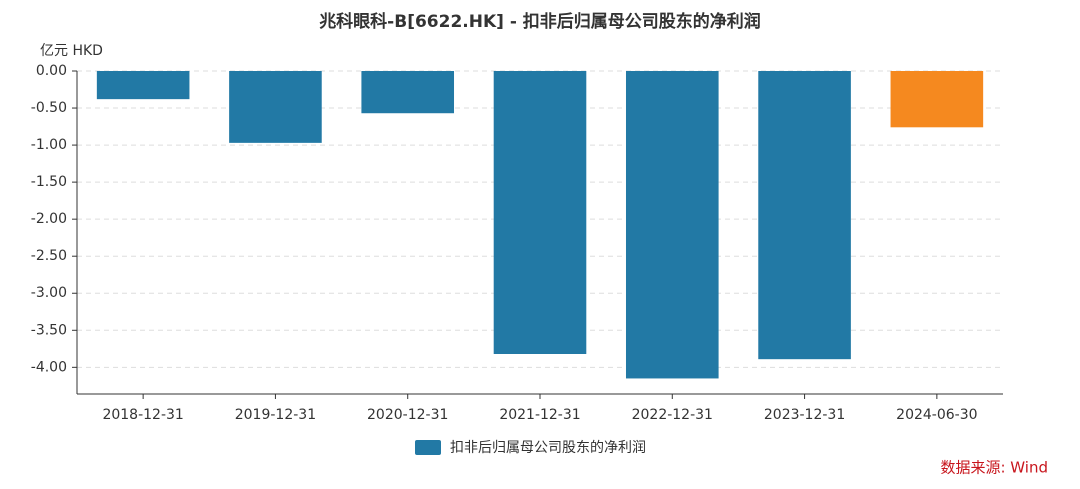  What do you see at coordinates (49, 182) in the screenshot?
I see `y-tick-label: -1.50` at bounding box center [49, 182].